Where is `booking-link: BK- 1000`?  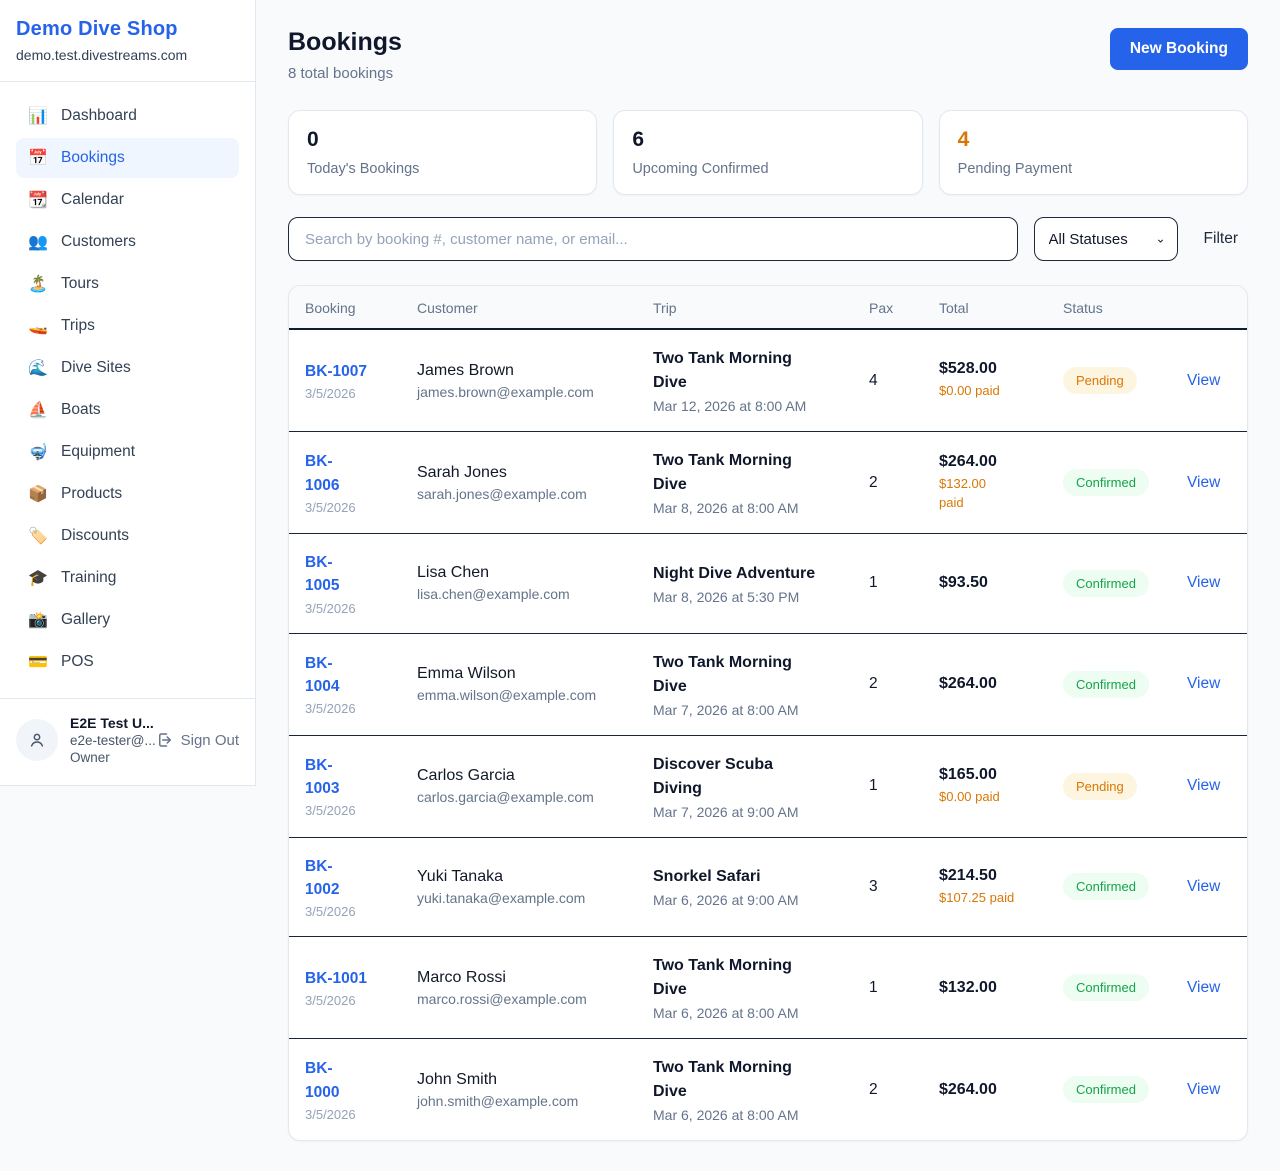 booking-link: BK- 1000 is located at coordinates (322, 1080).